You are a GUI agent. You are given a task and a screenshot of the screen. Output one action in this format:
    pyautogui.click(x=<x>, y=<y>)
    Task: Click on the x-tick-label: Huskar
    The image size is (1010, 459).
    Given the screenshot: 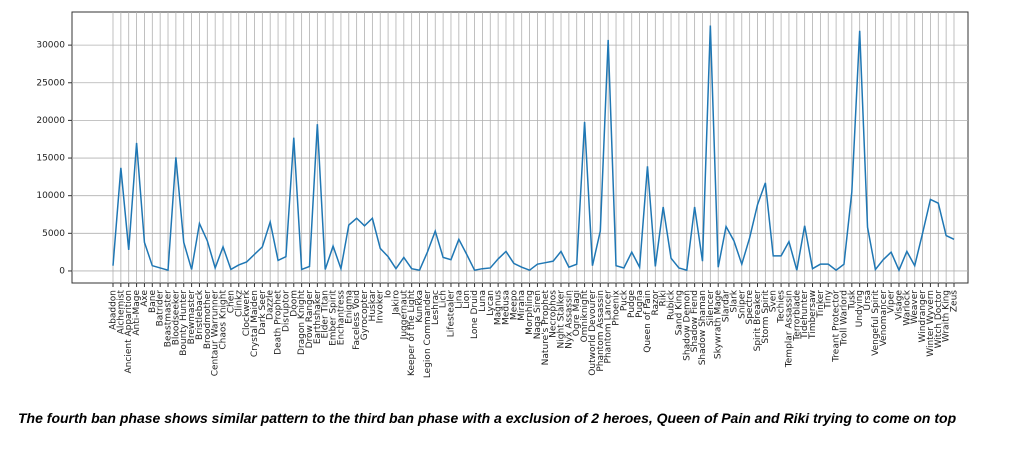 What is the action you would take?
    pyautogui.click(x=373, y=306)
    